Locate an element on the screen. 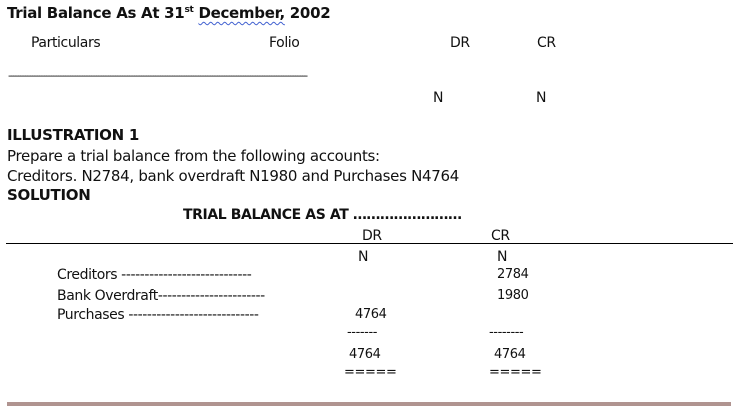  footer-bar is located at coordinates (369, 404).